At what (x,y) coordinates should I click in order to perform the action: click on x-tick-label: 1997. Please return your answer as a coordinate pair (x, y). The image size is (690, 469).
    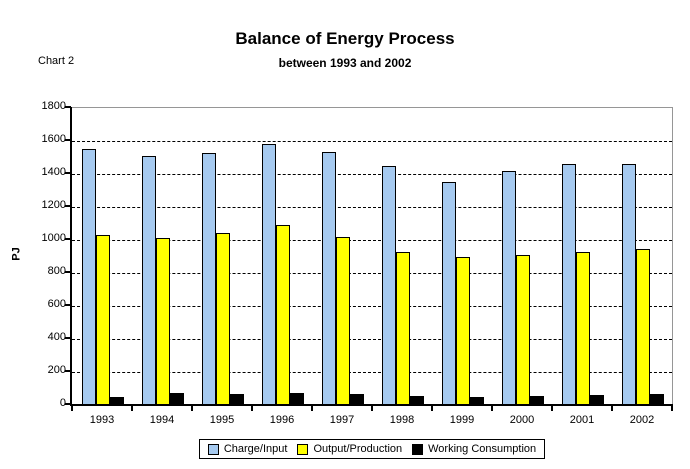
    Looking at the image, I should click on (342, 420).